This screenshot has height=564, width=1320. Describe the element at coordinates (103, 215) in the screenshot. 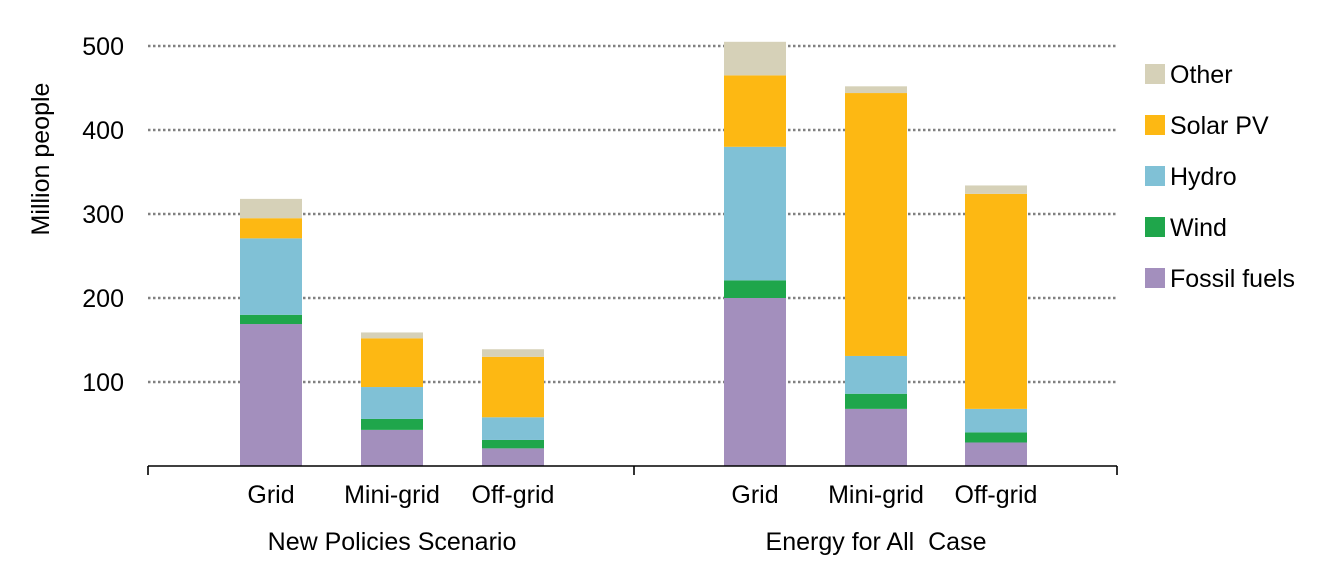

I see `y-tick-label: 300` at that location.